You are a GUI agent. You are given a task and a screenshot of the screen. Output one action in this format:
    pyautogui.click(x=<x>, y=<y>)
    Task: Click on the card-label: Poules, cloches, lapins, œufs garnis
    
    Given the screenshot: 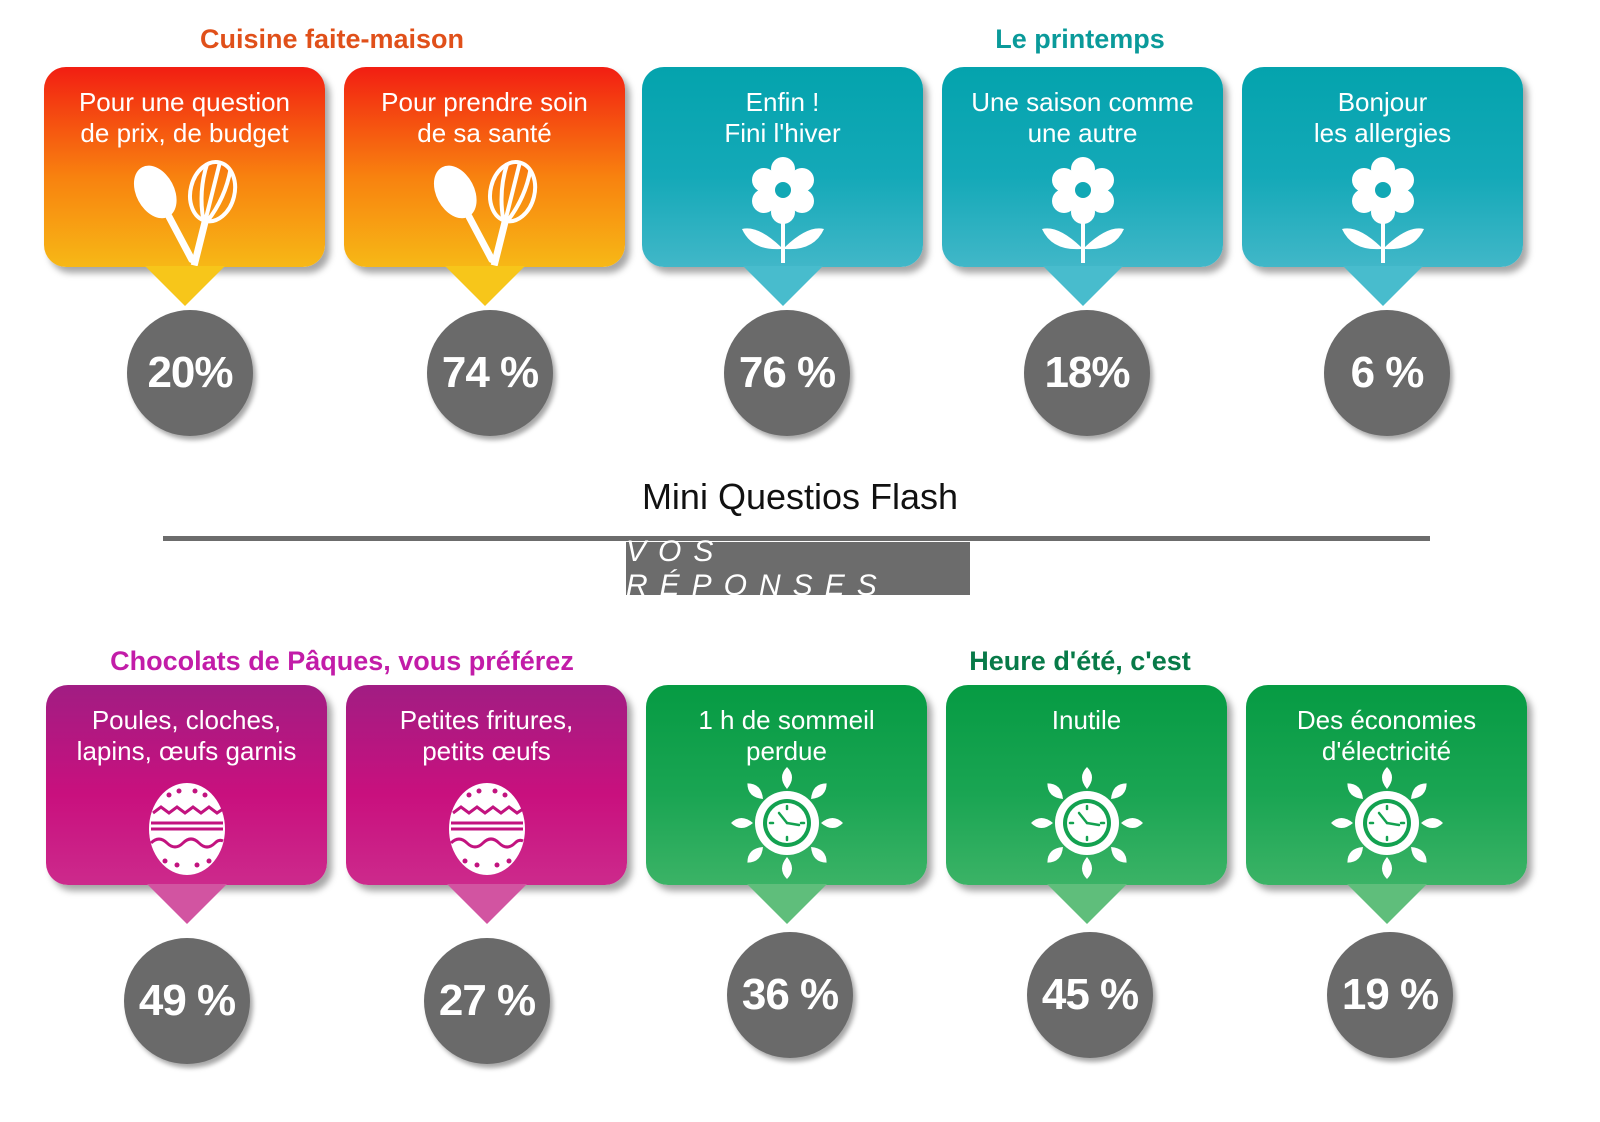 What is the action you would take?
    pyautogui.click(x=186, y=735)
    